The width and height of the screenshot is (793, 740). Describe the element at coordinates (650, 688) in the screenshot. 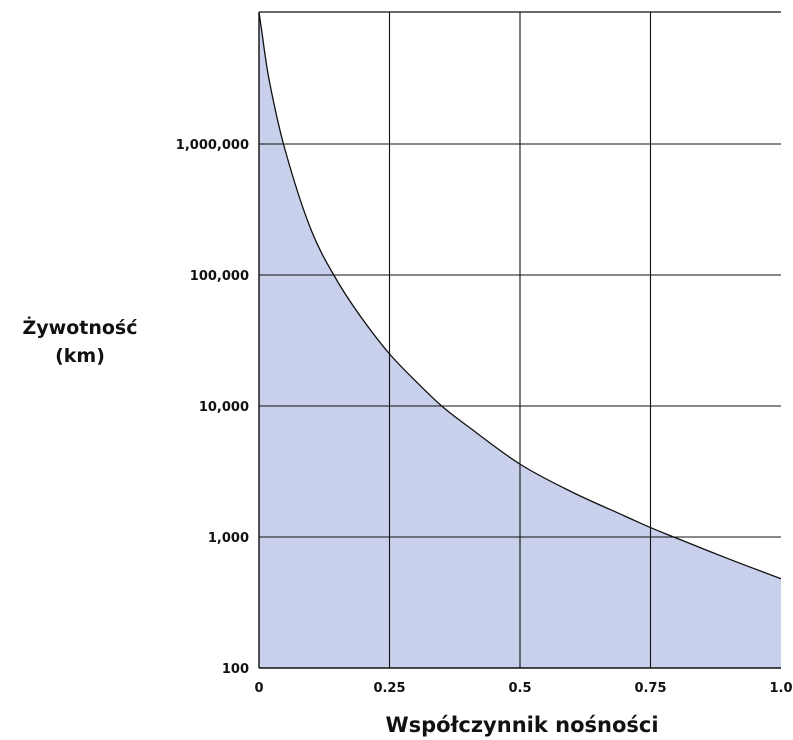

I see `x-tick-label-3: 0.75` at that location.